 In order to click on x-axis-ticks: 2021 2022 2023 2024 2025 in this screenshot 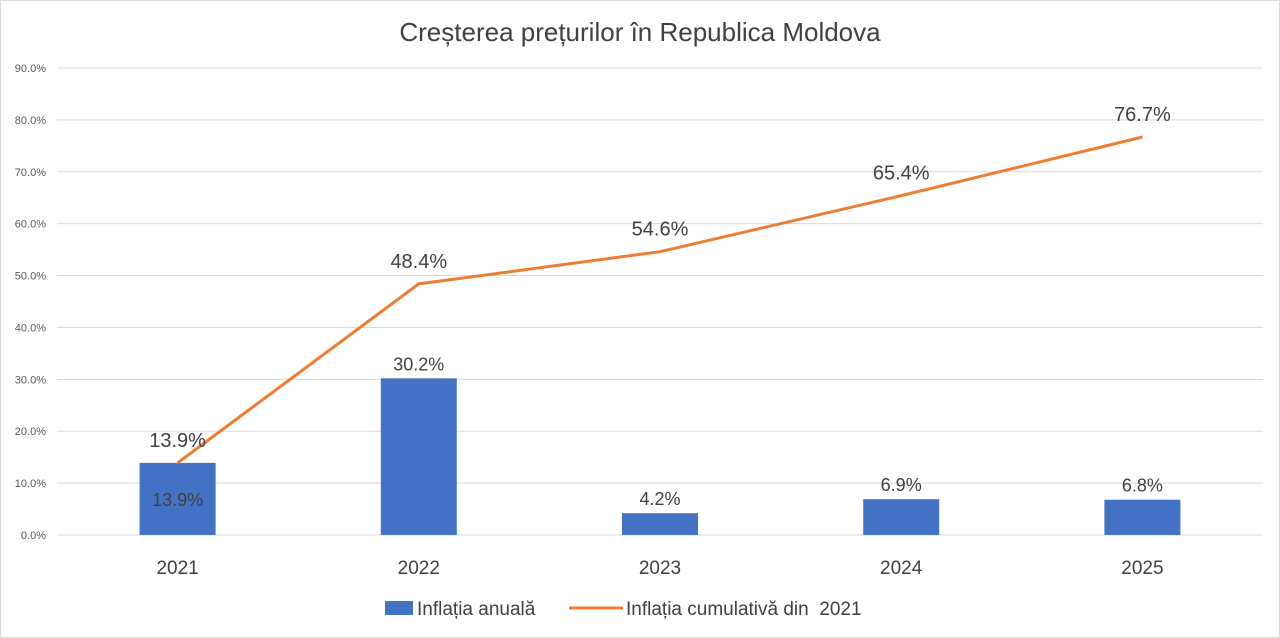, I will do `click(659, 568)`.